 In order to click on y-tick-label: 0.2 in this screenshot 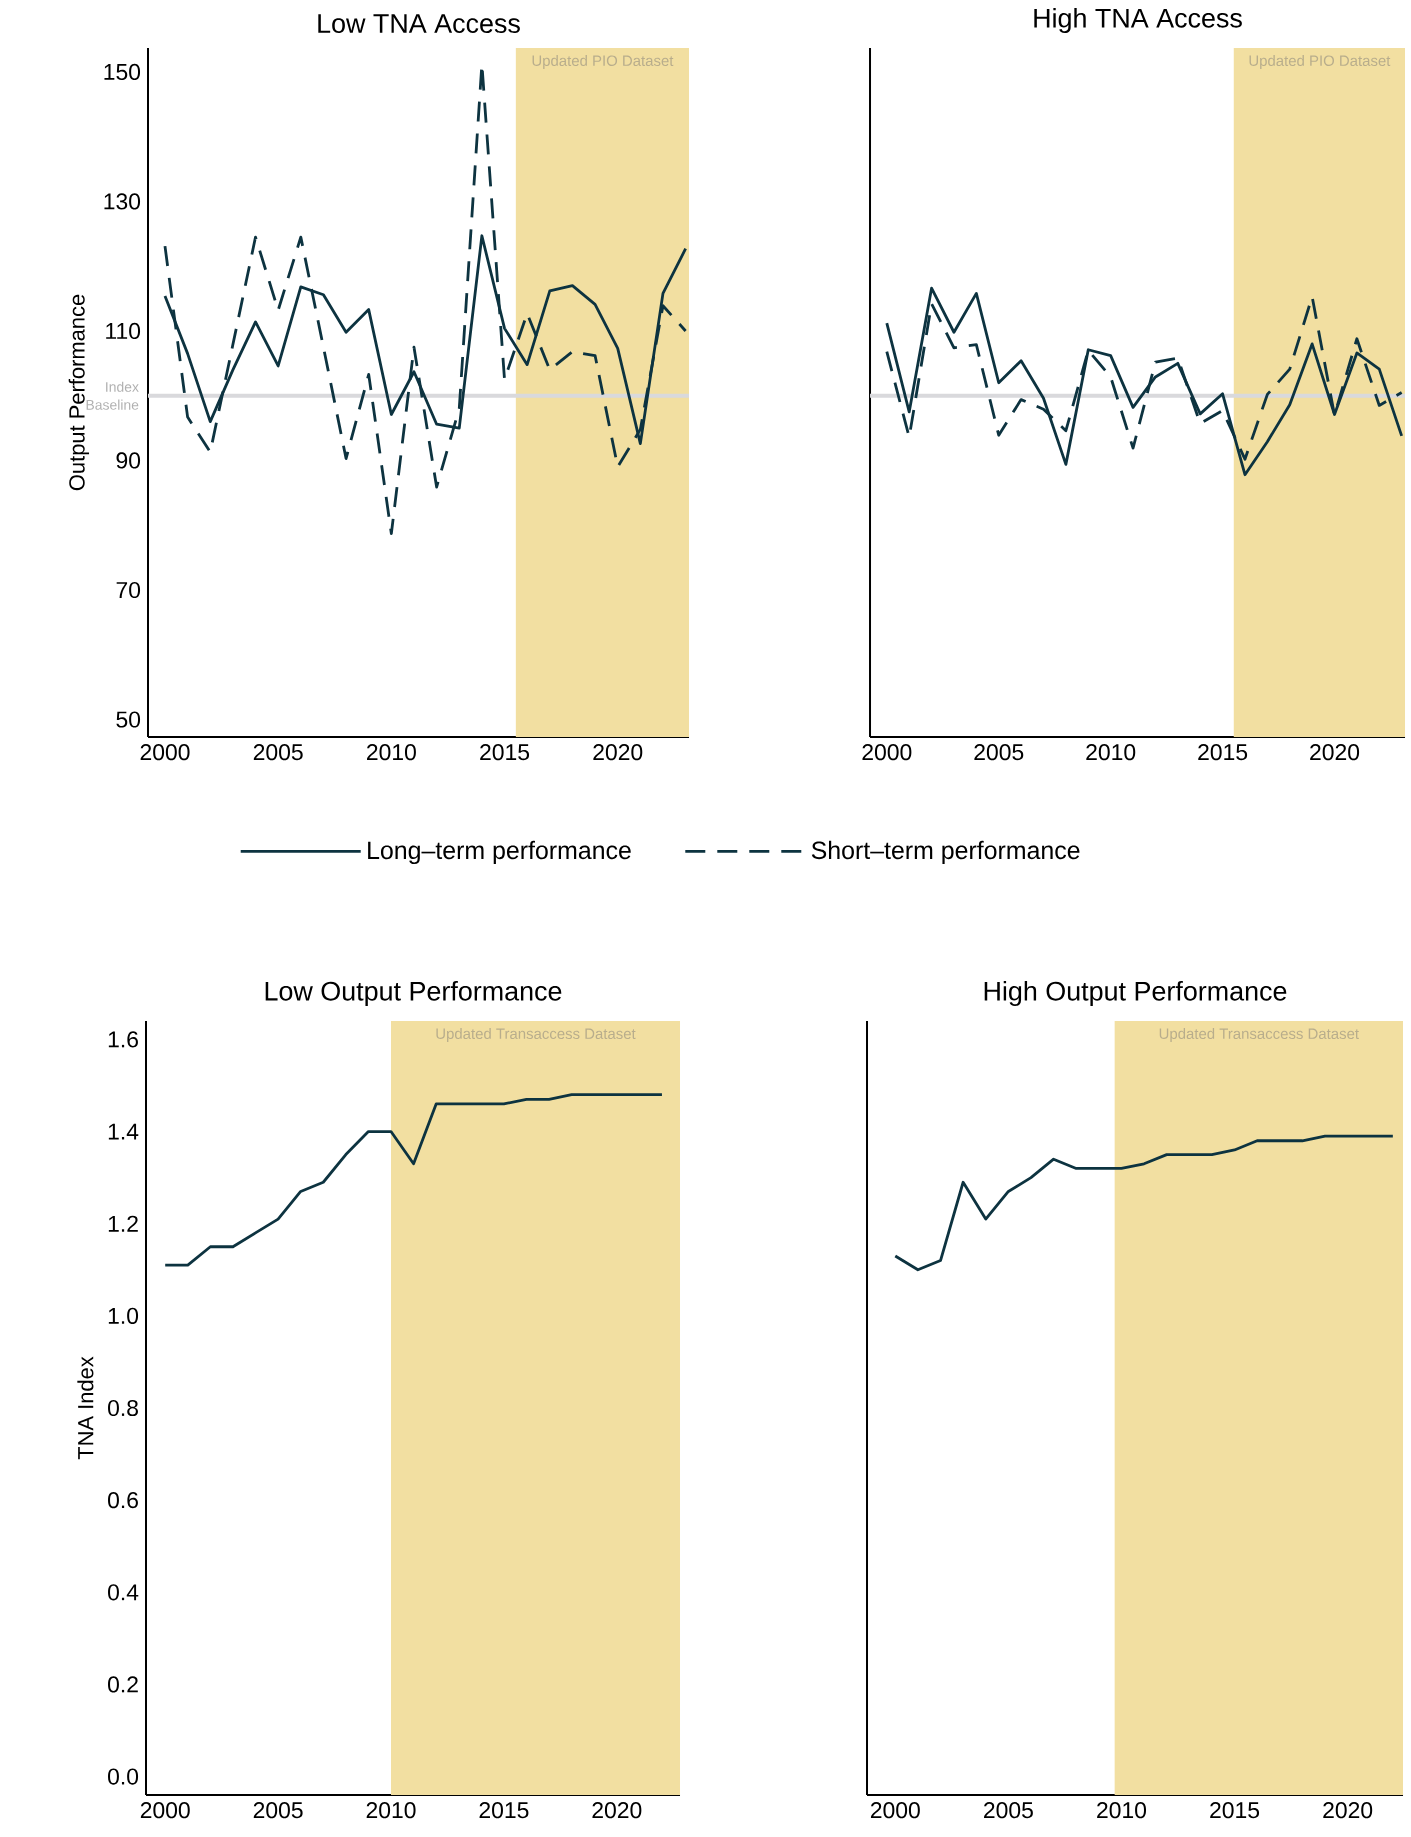, I will do `click(123, 1684)`.